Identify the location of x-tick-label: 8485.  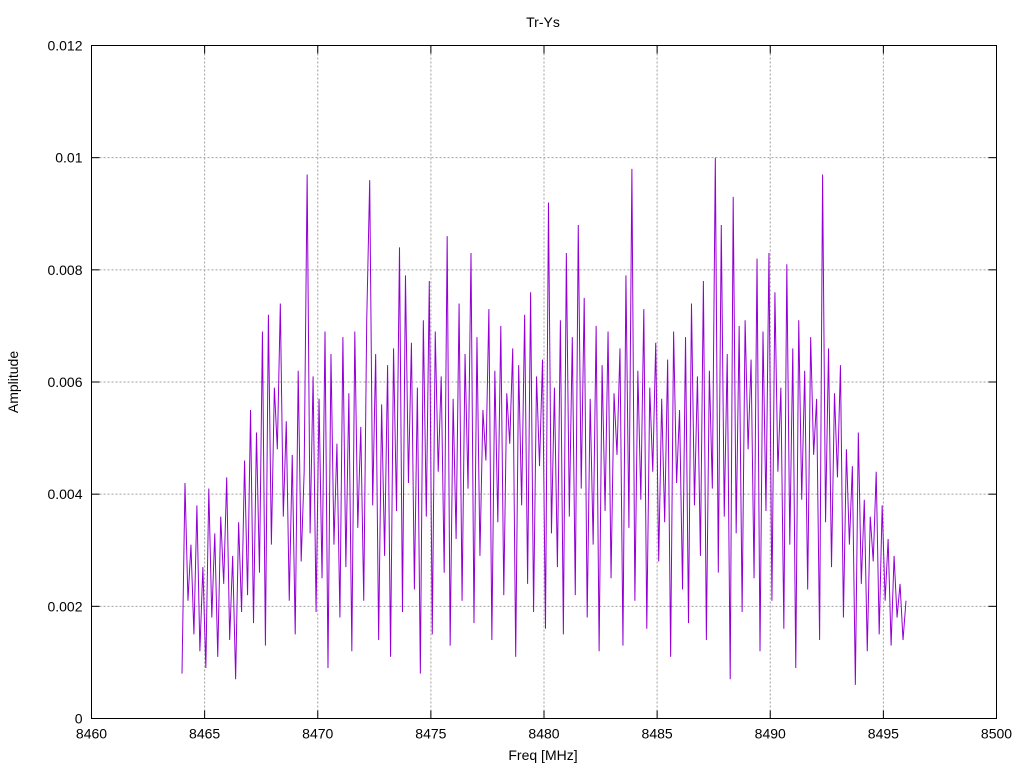
(657, 734).